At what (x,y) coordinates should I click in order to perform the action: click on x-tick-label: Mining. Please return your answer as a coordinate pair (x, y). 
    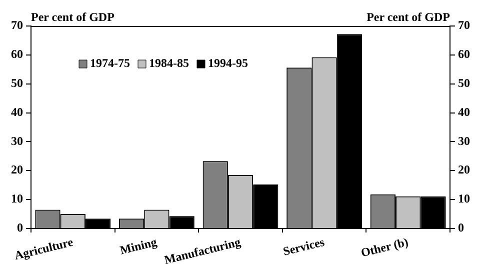
    Looking at the image, I should click on (138, 246).